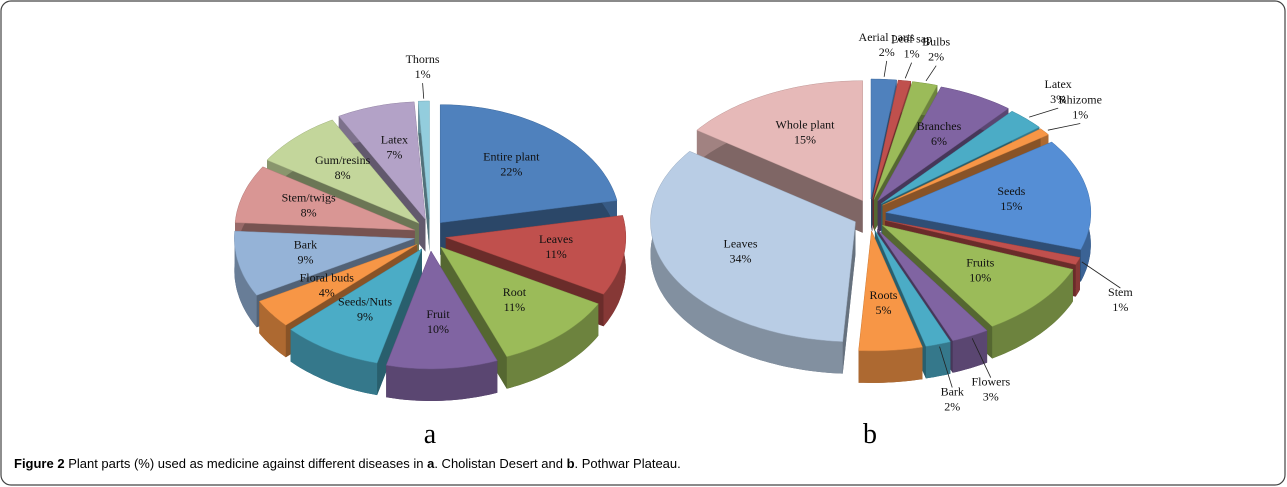 Image resolution: width=1287 pixels, height=487 pixels. I want to click on slice-label: Bulbs 2%, so click(936, 49).